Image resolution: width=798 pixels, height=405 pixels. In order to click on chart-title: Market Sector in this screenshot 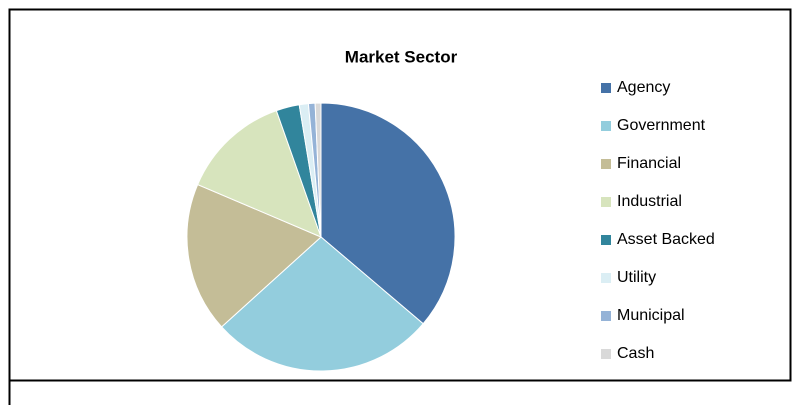, I will do `click(401, 56)`.